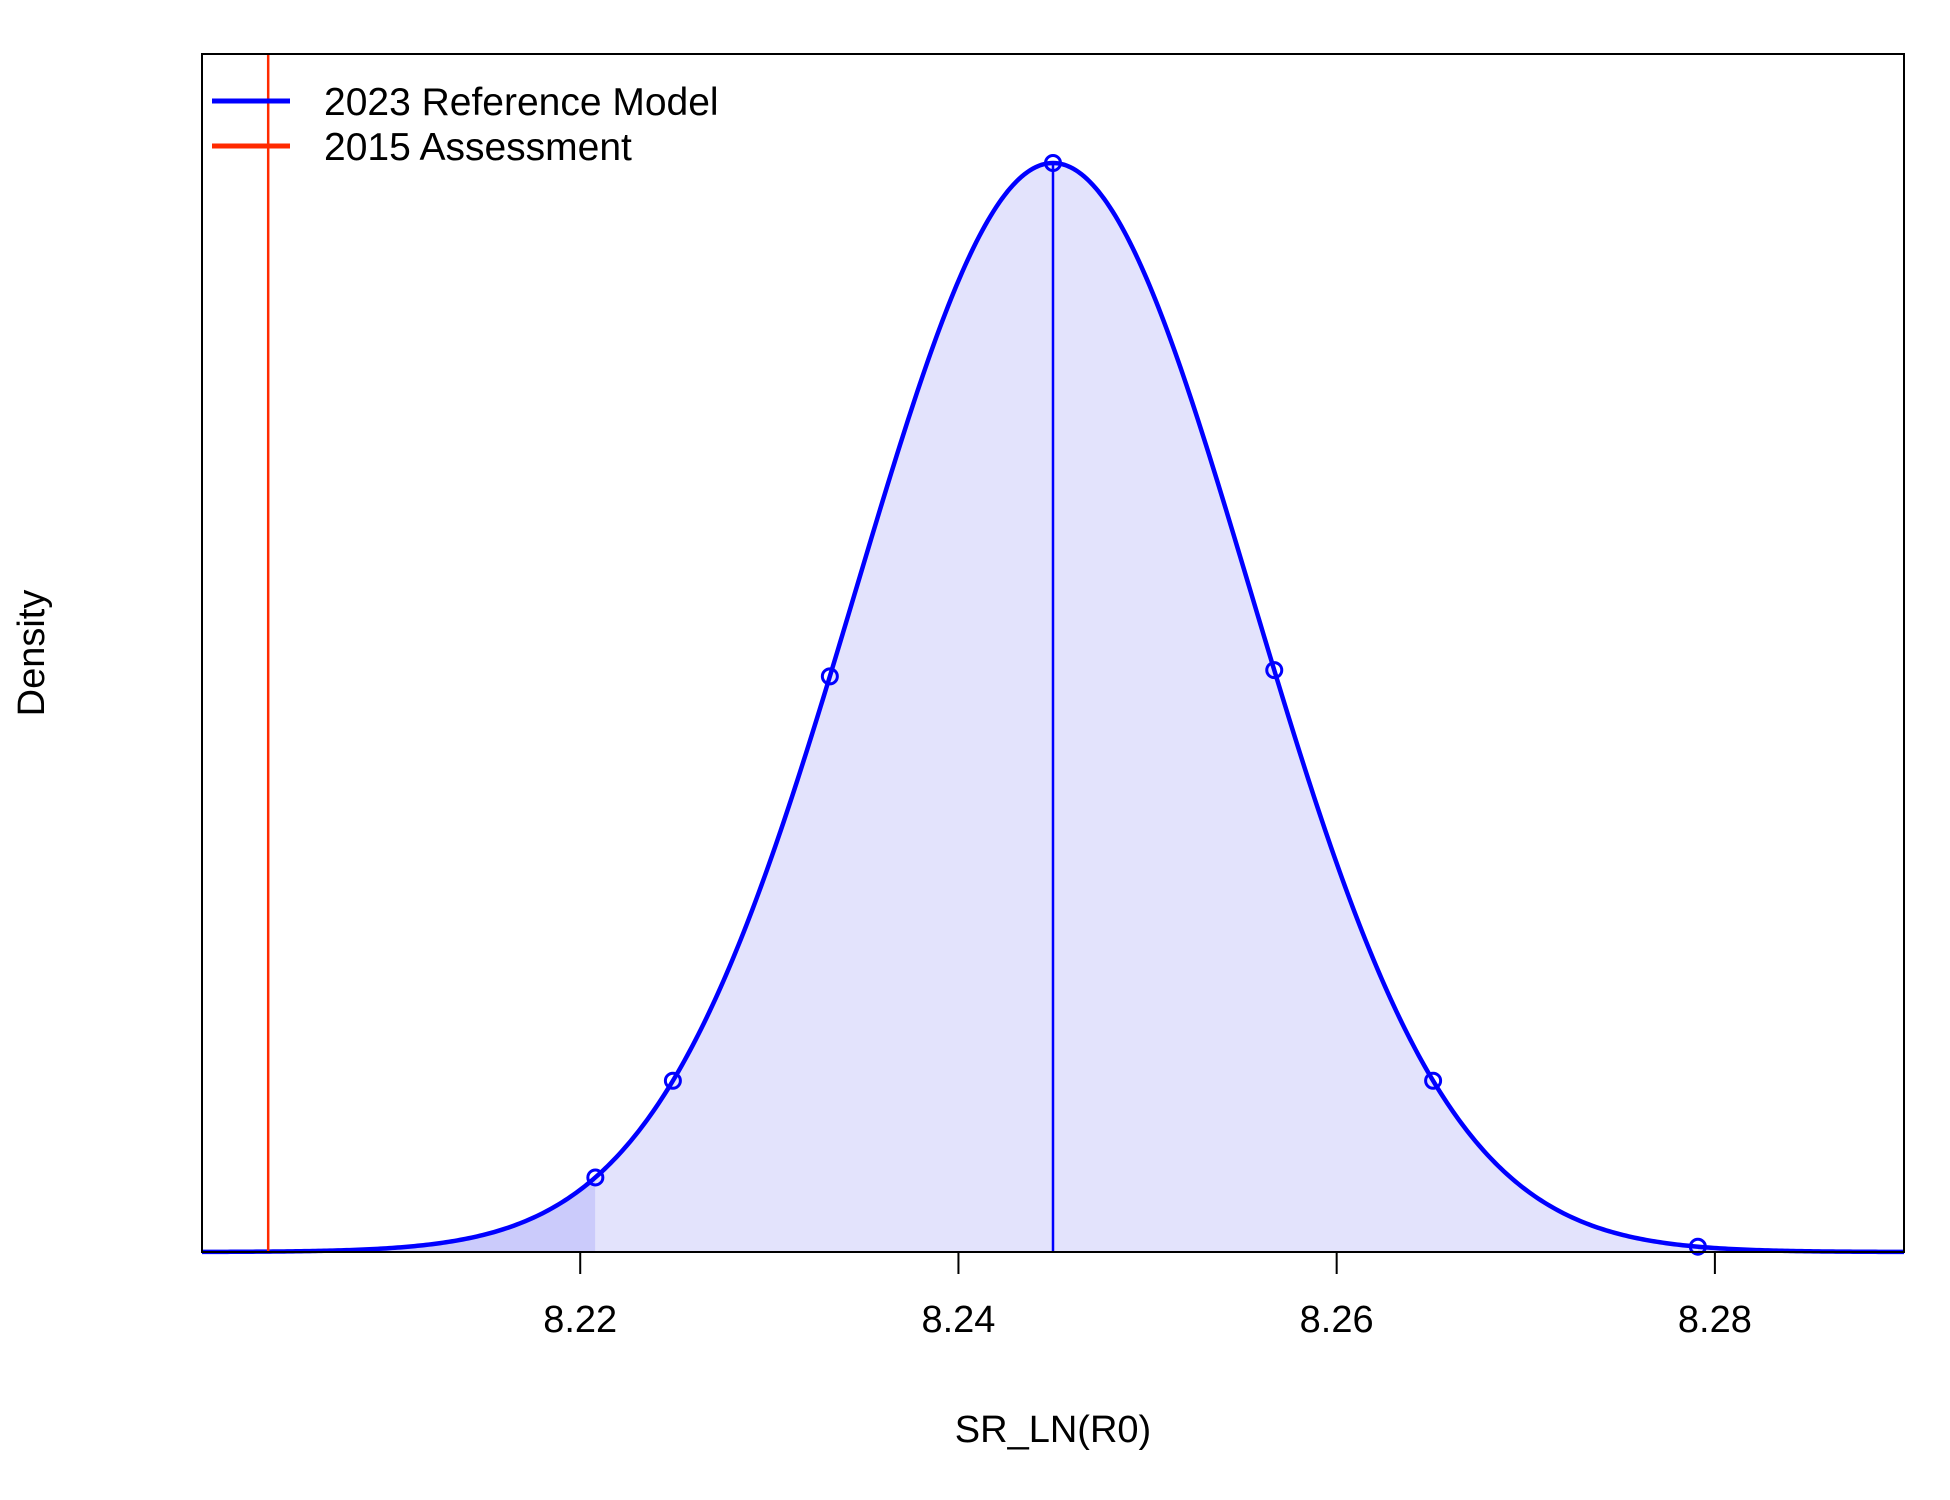 The height and width of the screenshot is (1500, 1950). Describe the element at coordinates (465, 125) in the screenshot. I see `legend: 2023 Reference Model 2015 Assessment` at that location.